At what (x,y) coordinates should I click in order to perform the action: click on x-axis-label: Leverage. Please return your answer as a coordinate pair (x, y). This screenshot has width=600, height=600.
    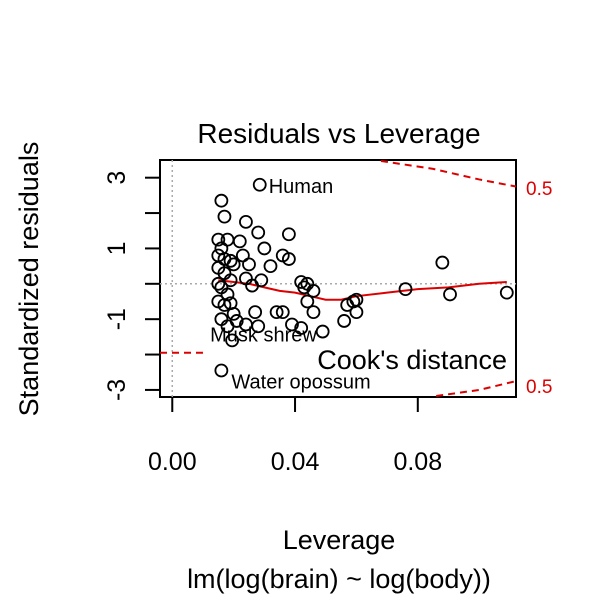
    Looking at the image, I should click on (339, 540).